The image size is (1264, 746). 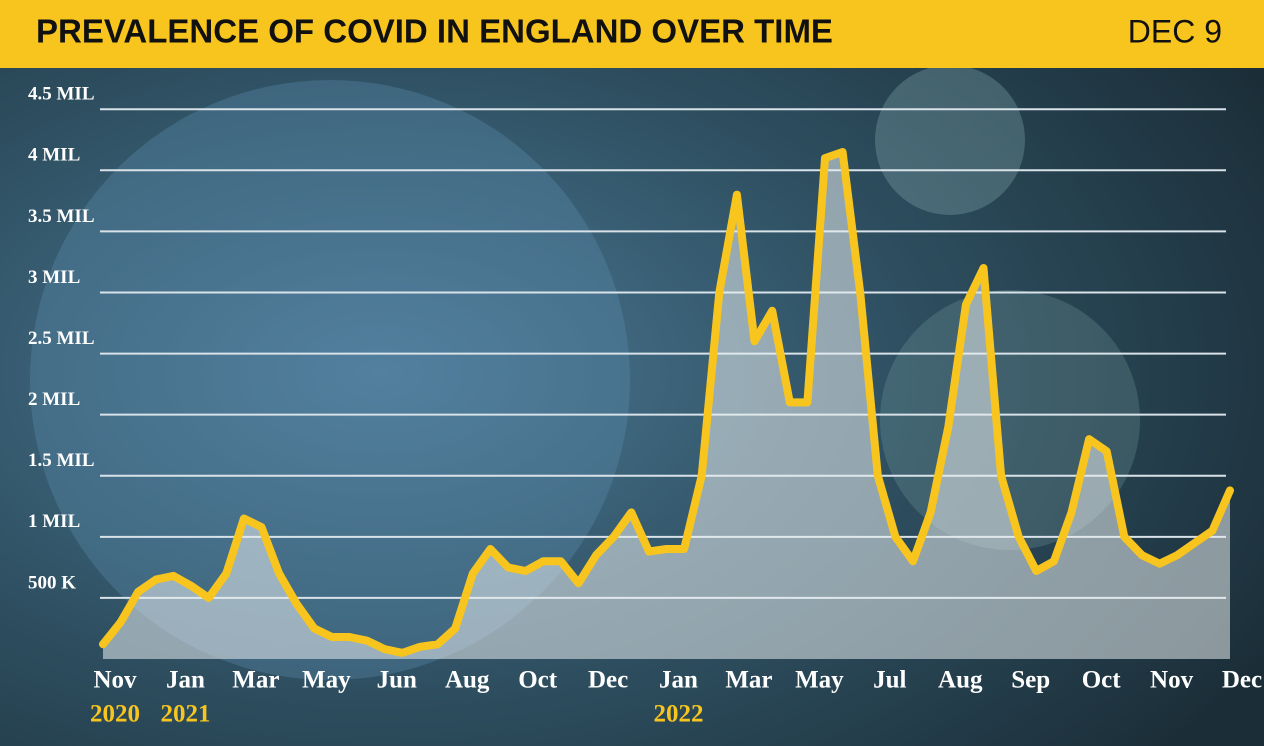 What do you see at coordinates (61, 216) in the screenshot?
I see `y-tick-label: 3.5 MIL` at bounding box center [61, 216].